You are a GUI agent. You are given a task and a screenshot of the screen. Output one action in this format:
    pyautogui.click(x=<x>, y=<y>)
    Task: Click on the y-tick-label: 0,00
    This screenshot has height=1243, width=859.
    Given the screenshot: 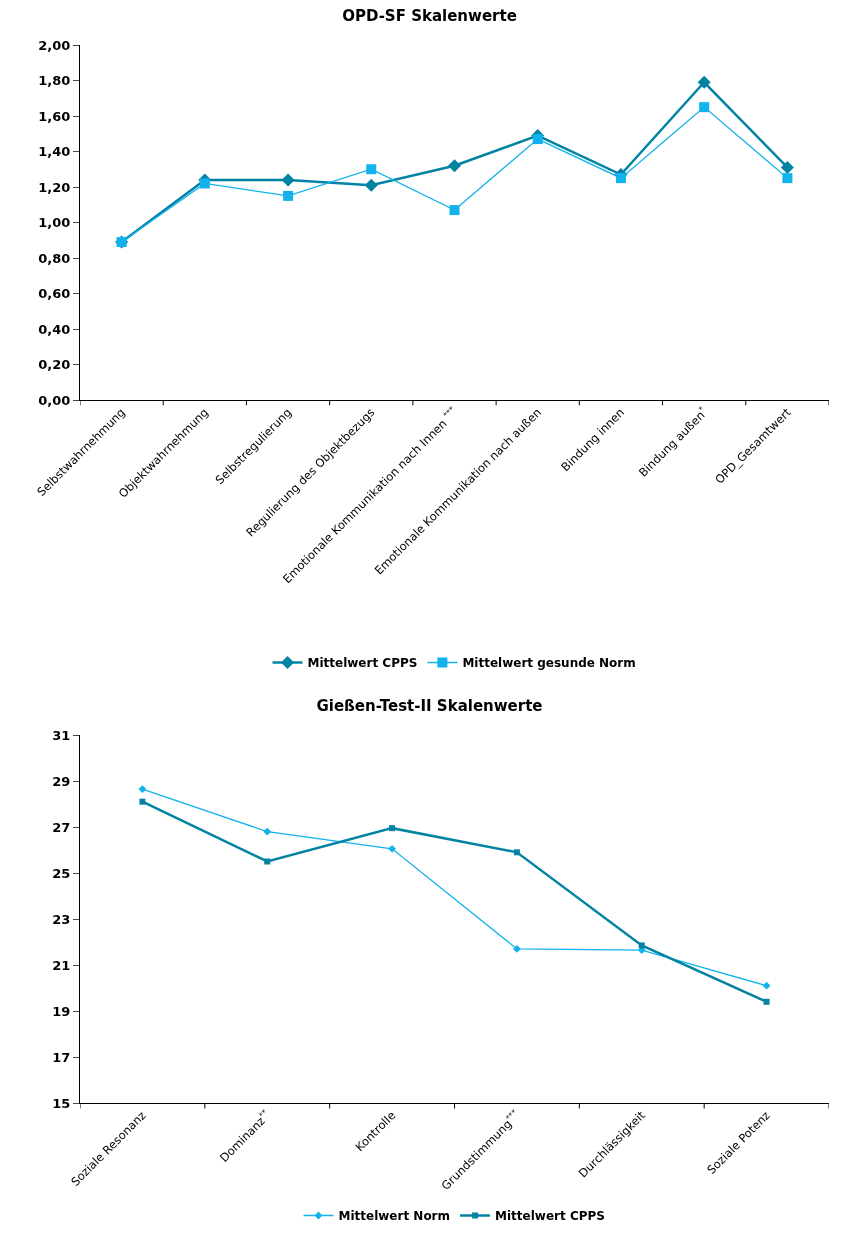 What is the action you would take?
    pyautogui.click(x=54, y=400)
    